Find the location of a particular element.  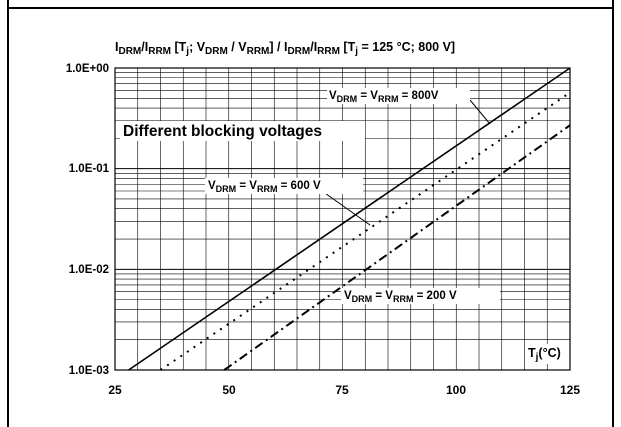

x-axis-label: Tj(°C) is located at coordinates (544, 354).